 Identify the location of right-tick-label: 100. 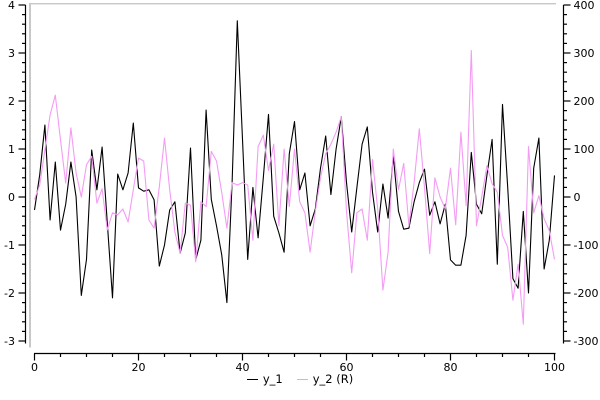
(584, 149).